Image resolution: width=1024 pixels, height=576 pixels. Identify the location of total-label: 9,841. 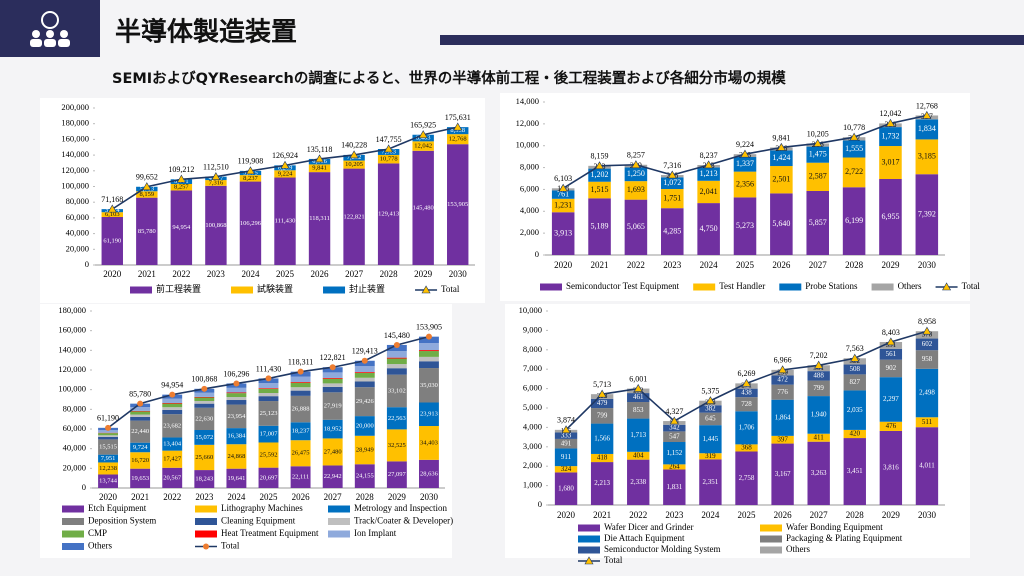
(781, 137).